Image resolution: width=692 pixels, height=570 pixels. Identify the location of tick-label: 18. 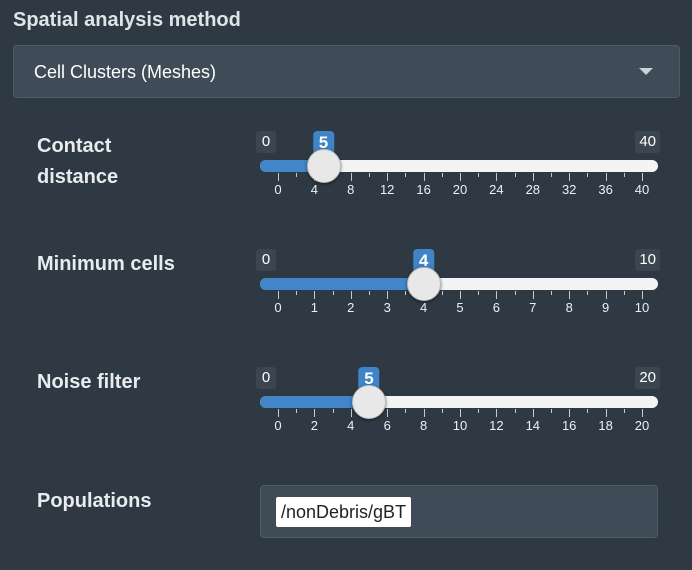
(605, 425).